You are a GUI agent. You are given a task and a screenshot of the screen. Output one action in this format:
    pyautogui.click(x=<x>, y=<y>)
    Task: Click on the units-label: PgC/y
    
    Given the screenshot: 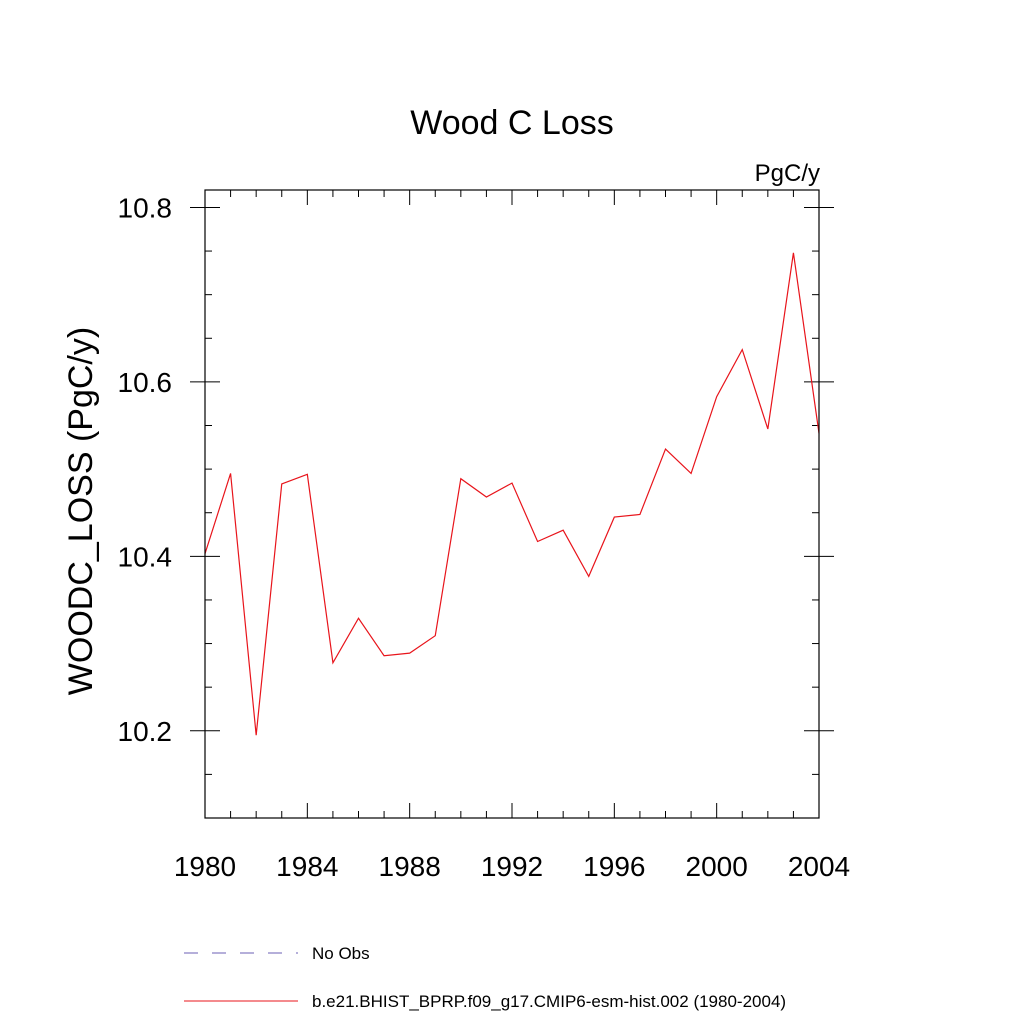 What is the action you would take?
    pyautogui.click(x=787, y=173)
    